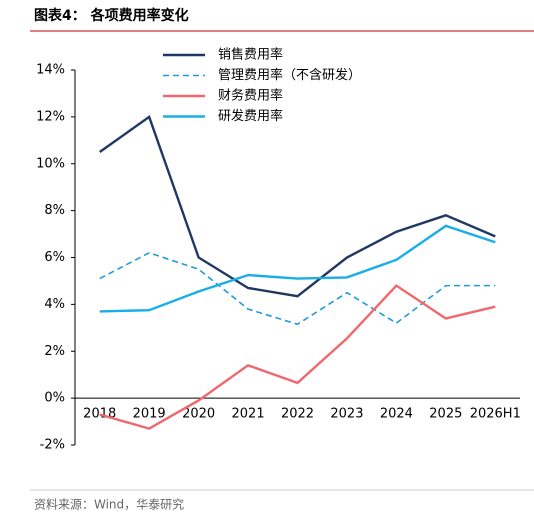  What do you see at coordinates (50, 163) in the screenshot?
I see `y-tick-label: 10%` at bounding box center [50, 163].